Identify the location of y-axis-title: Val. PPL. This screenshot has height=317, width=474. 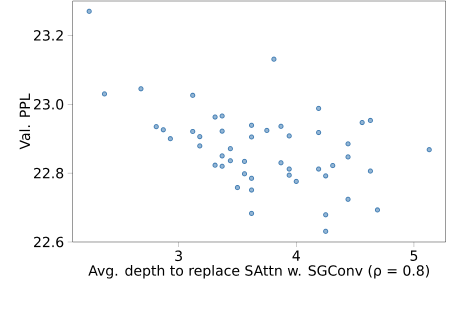
(24, 122).